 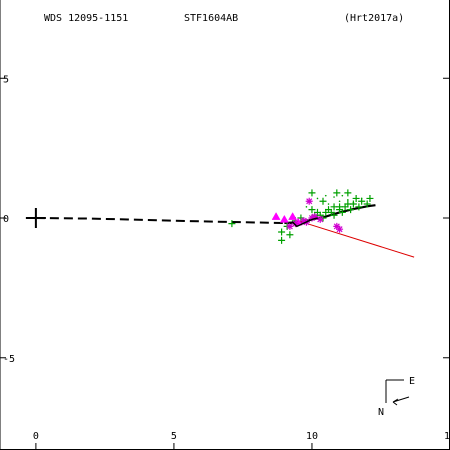 I want to click on y-tick-labels: 5 0 -5, so click(x=9, y=219).